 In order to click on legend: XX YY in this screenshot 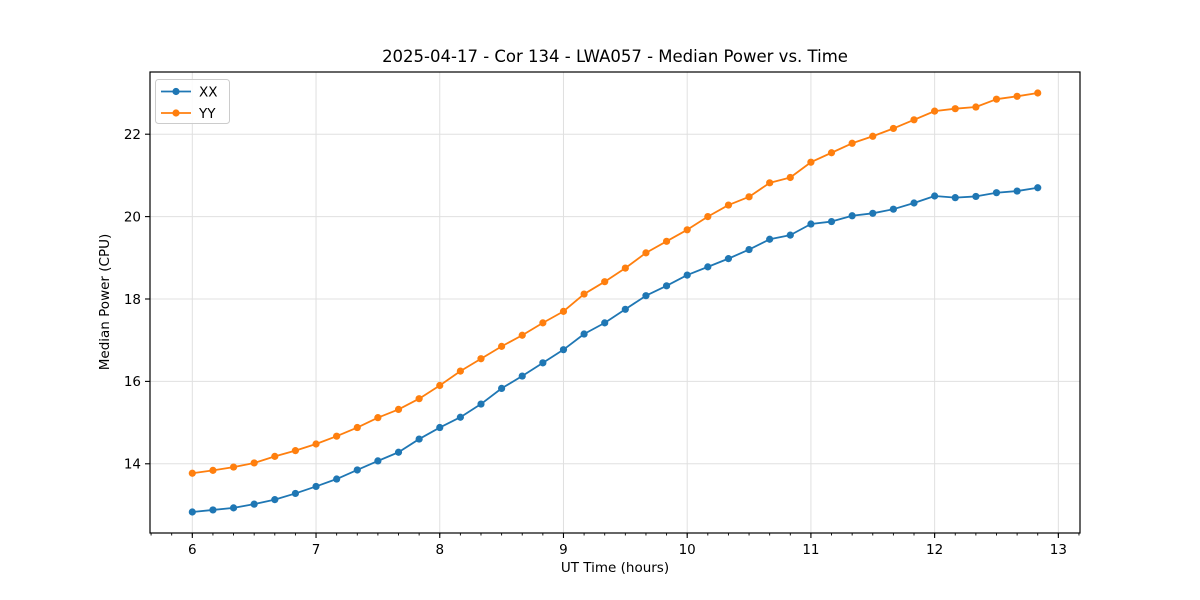, I will do `click(192, 101)`.